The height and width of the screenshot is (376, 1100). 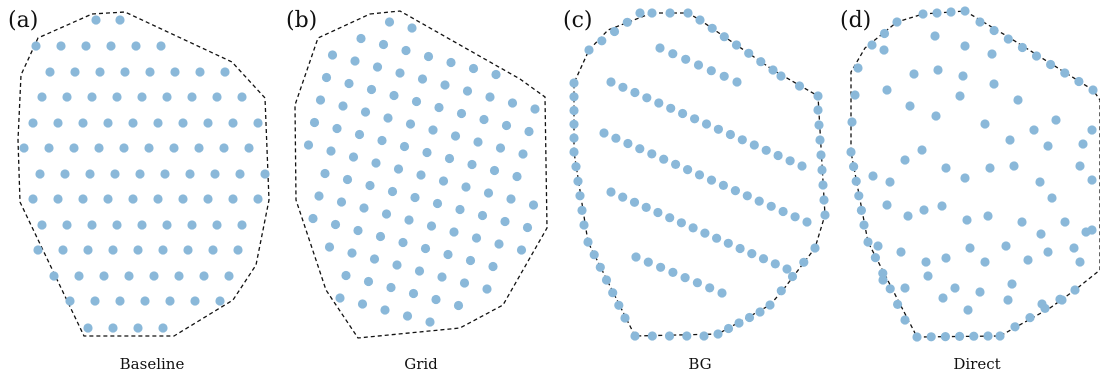 What do you see at coordinates (23, 20) in the screenshot?
I see `panel-a-label: (a)` at bounding box center [23, 20].